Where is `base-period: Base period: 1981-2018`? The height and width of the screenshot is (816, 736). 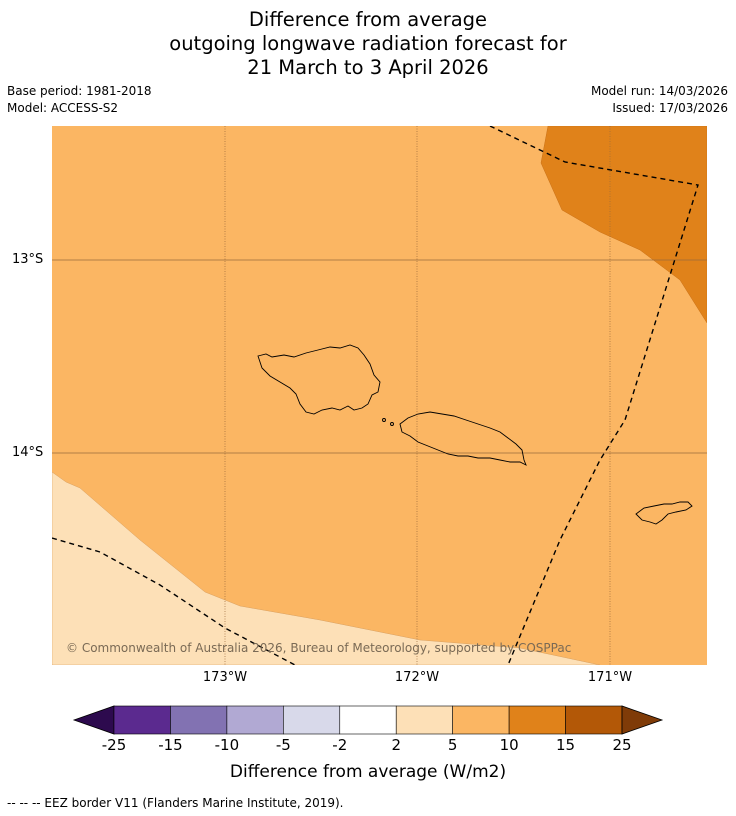
base-period: Base period: 1981-2018 is located at coordinates (79, 91).